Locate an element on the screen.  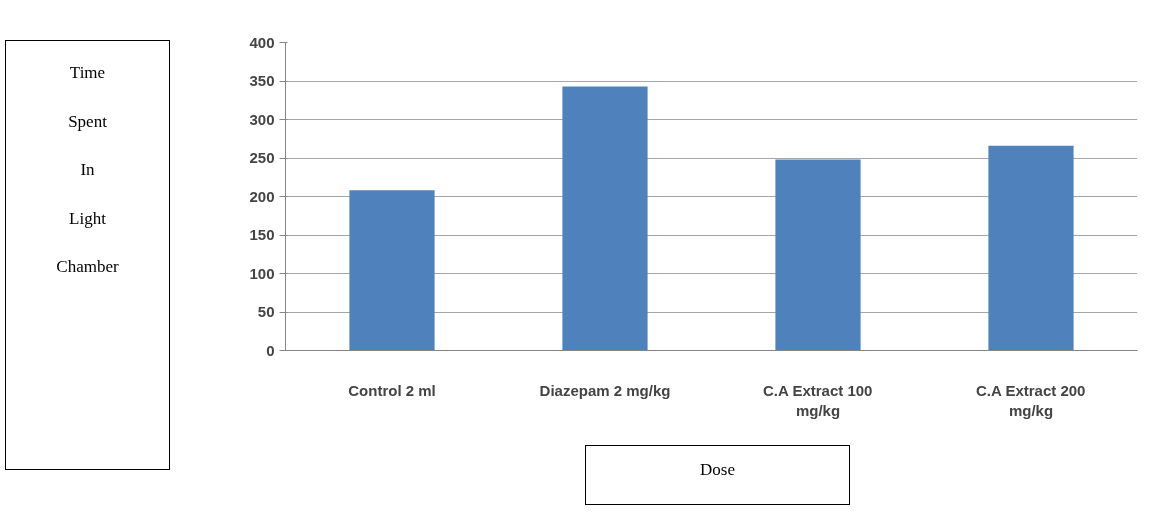
x-tick-label: C.A Extract 200 mg/kg is located at coordinates (1030, 400).